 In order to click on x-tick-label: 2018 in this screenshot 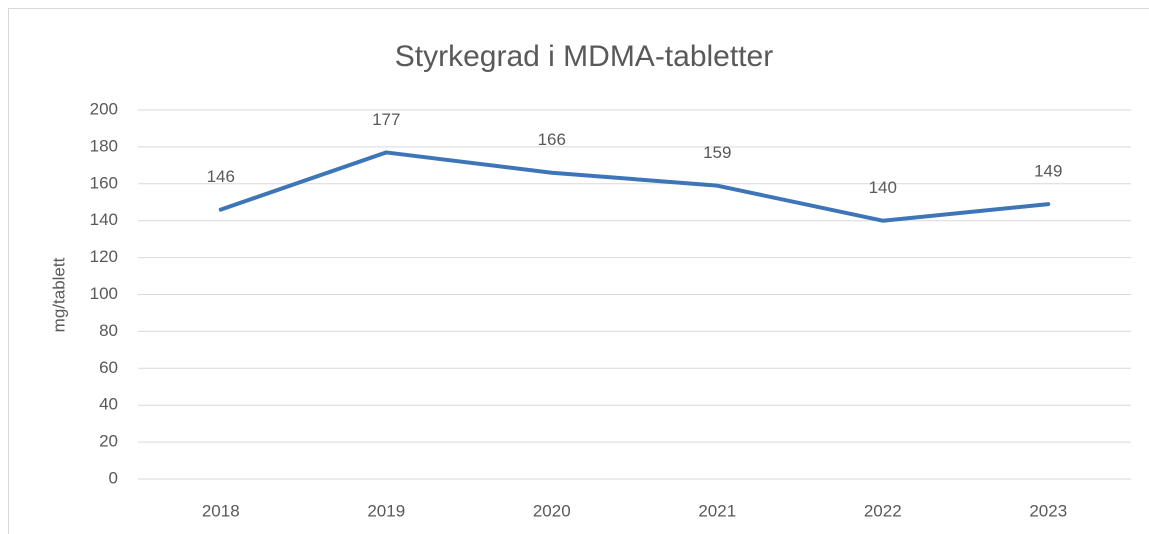, I will do `click(221, 510)`.